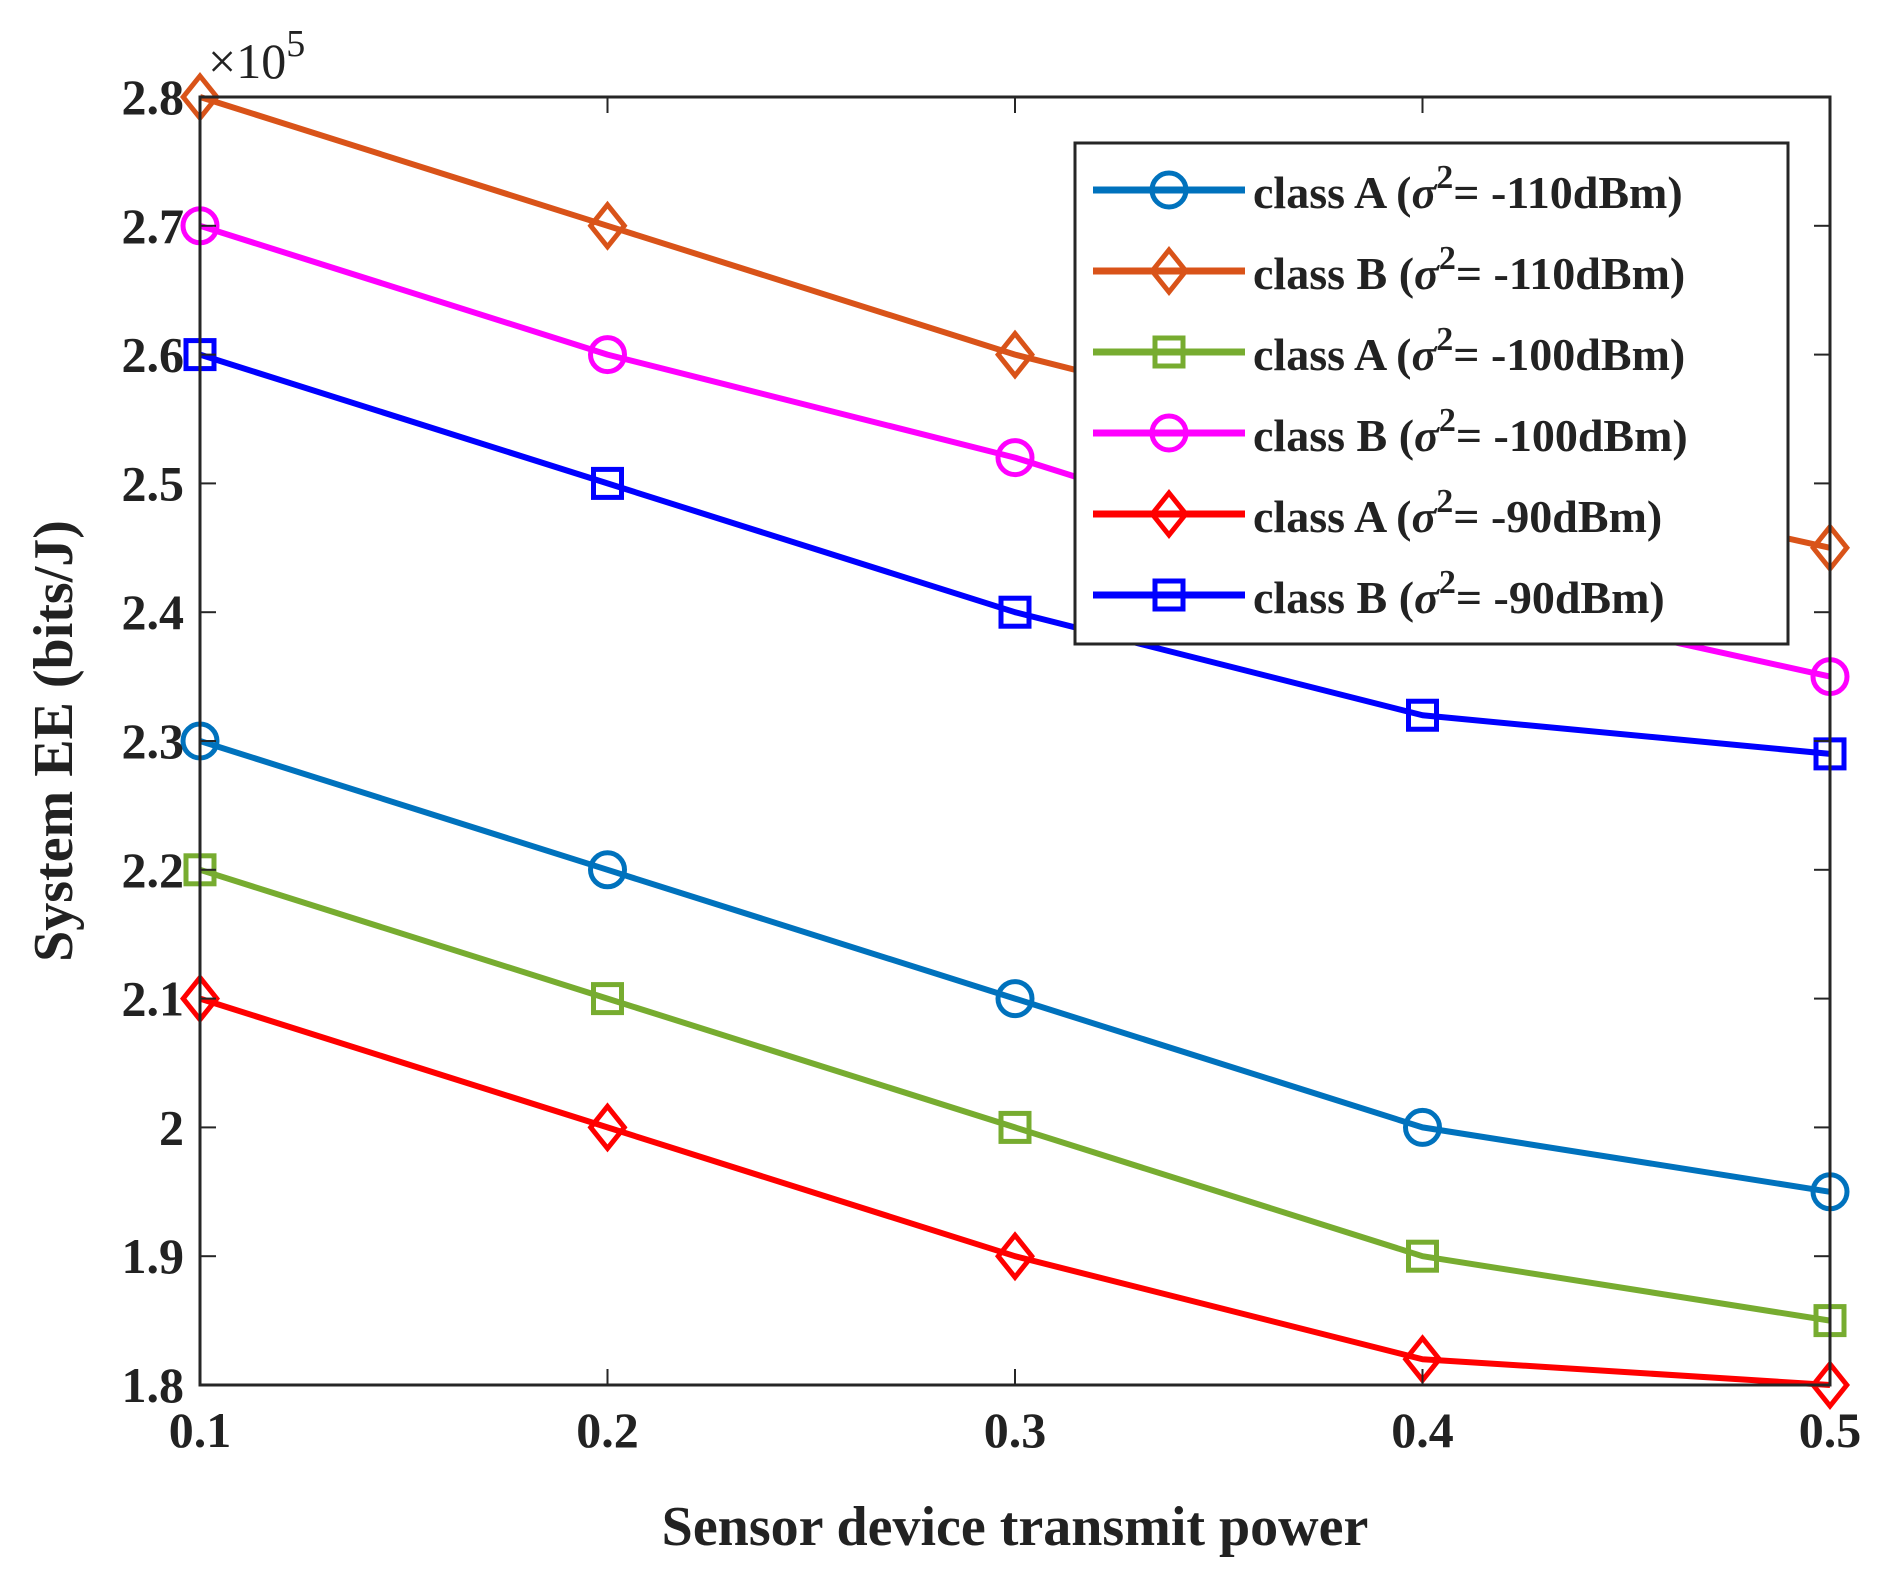 The image size is (1881, 1576). I want to click on y-tick-label: 2.7, so click(153, 226).